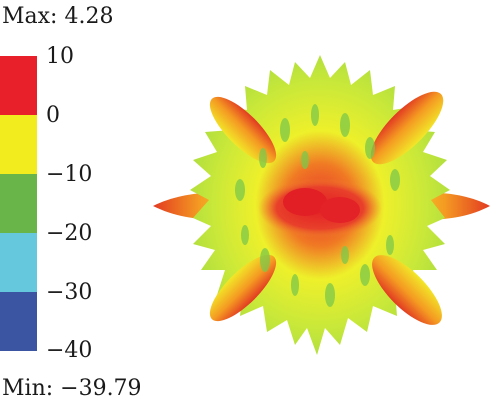 The height and width of the screenshot is (410, 500). I want to click on colorbar-tick-minus20: −20, so click(69, 233).